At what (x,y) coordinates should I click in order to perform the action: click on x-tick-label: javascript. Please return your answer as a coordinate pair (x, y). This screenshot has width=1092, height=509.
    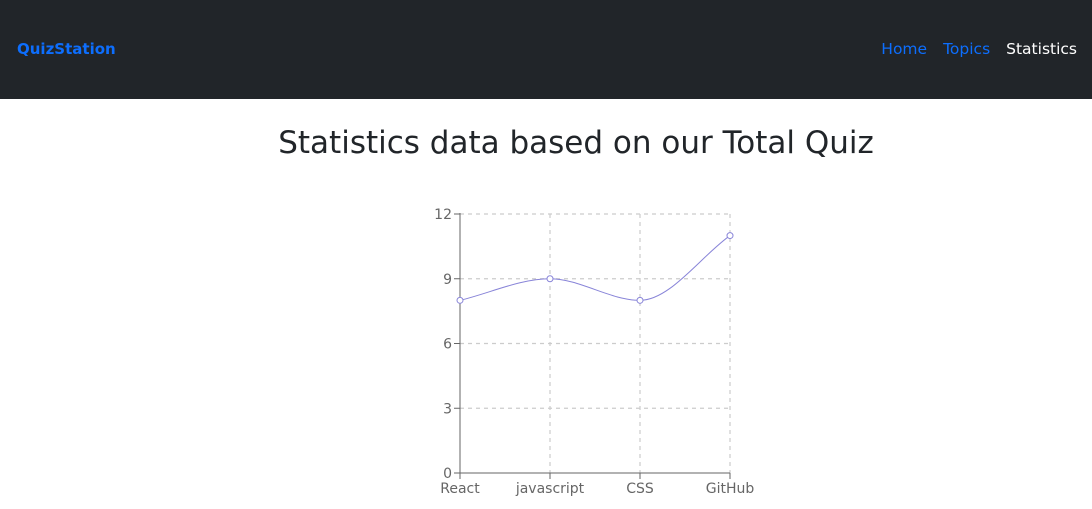
    Looking at the image, I should click on (550, 489).